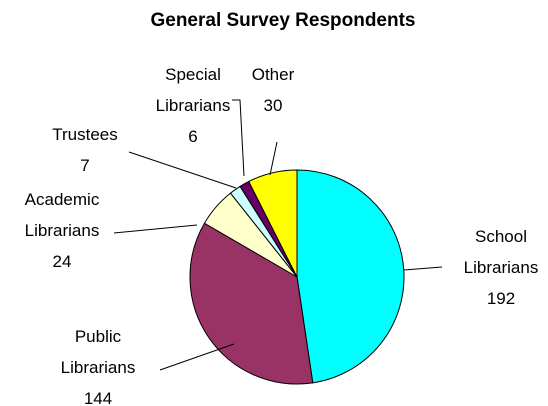 Image resolution: width=548 pixels, height=406 pixels. I want to click on slice-category-label: Academic, so click(62, 199).